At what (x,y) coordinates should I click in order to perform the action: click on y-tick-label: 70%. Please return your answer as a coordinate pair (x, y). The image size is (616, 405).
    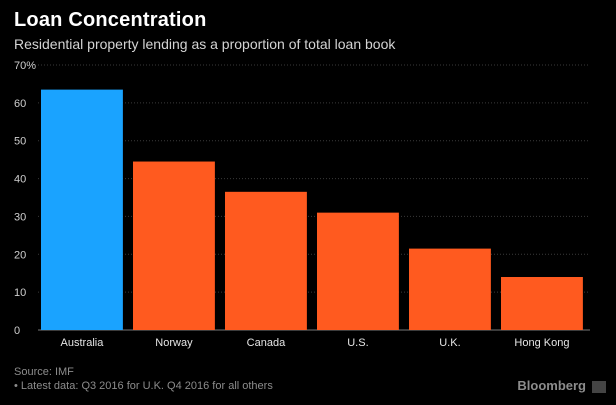
    Looking at the image, I should click on (25, 66).